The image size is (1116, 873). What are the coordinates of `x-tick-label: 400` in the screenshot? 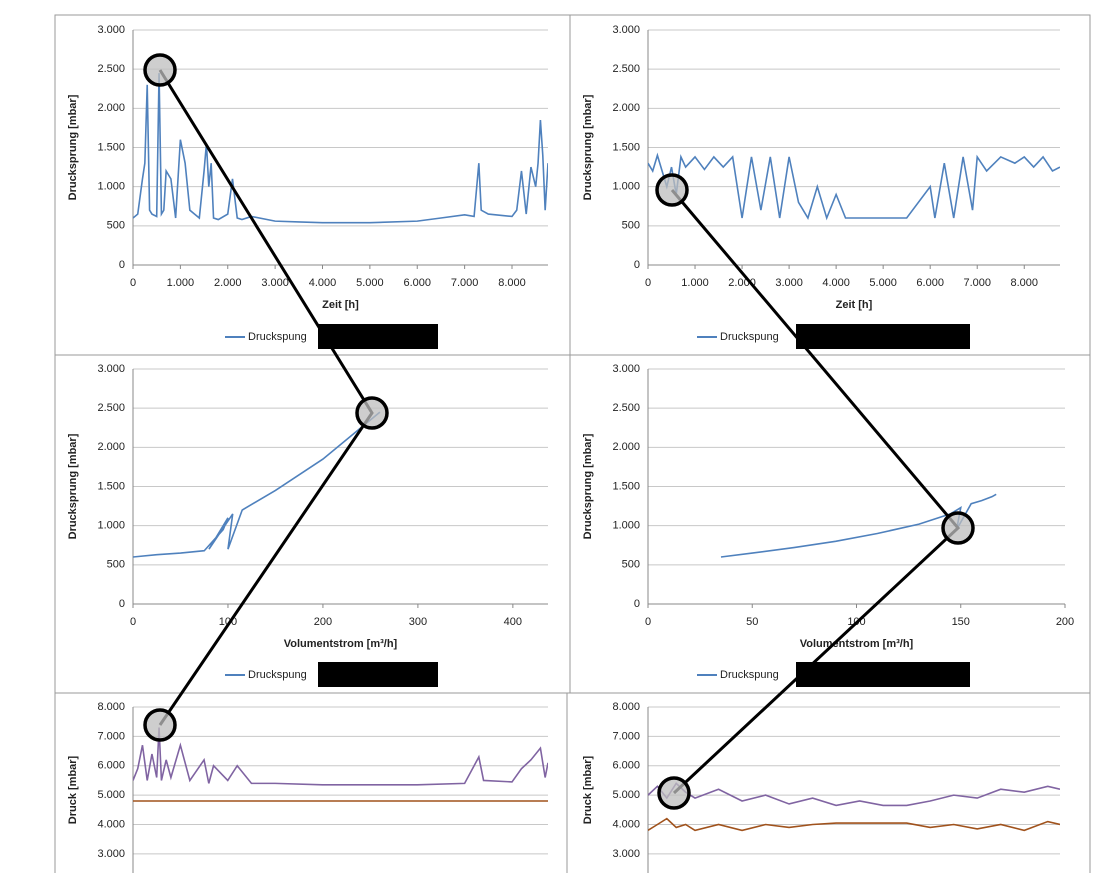 It's located at (513, 622).